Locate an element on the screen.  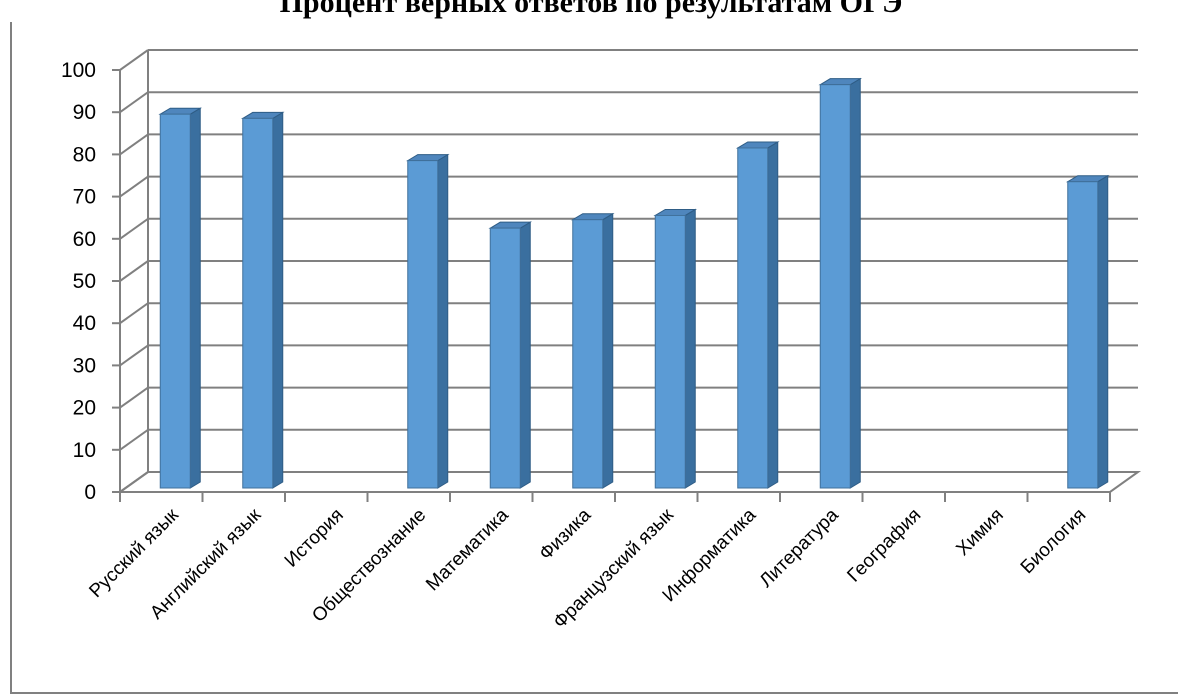
y-tick-label: 70 is located at coordinates (84, 197).